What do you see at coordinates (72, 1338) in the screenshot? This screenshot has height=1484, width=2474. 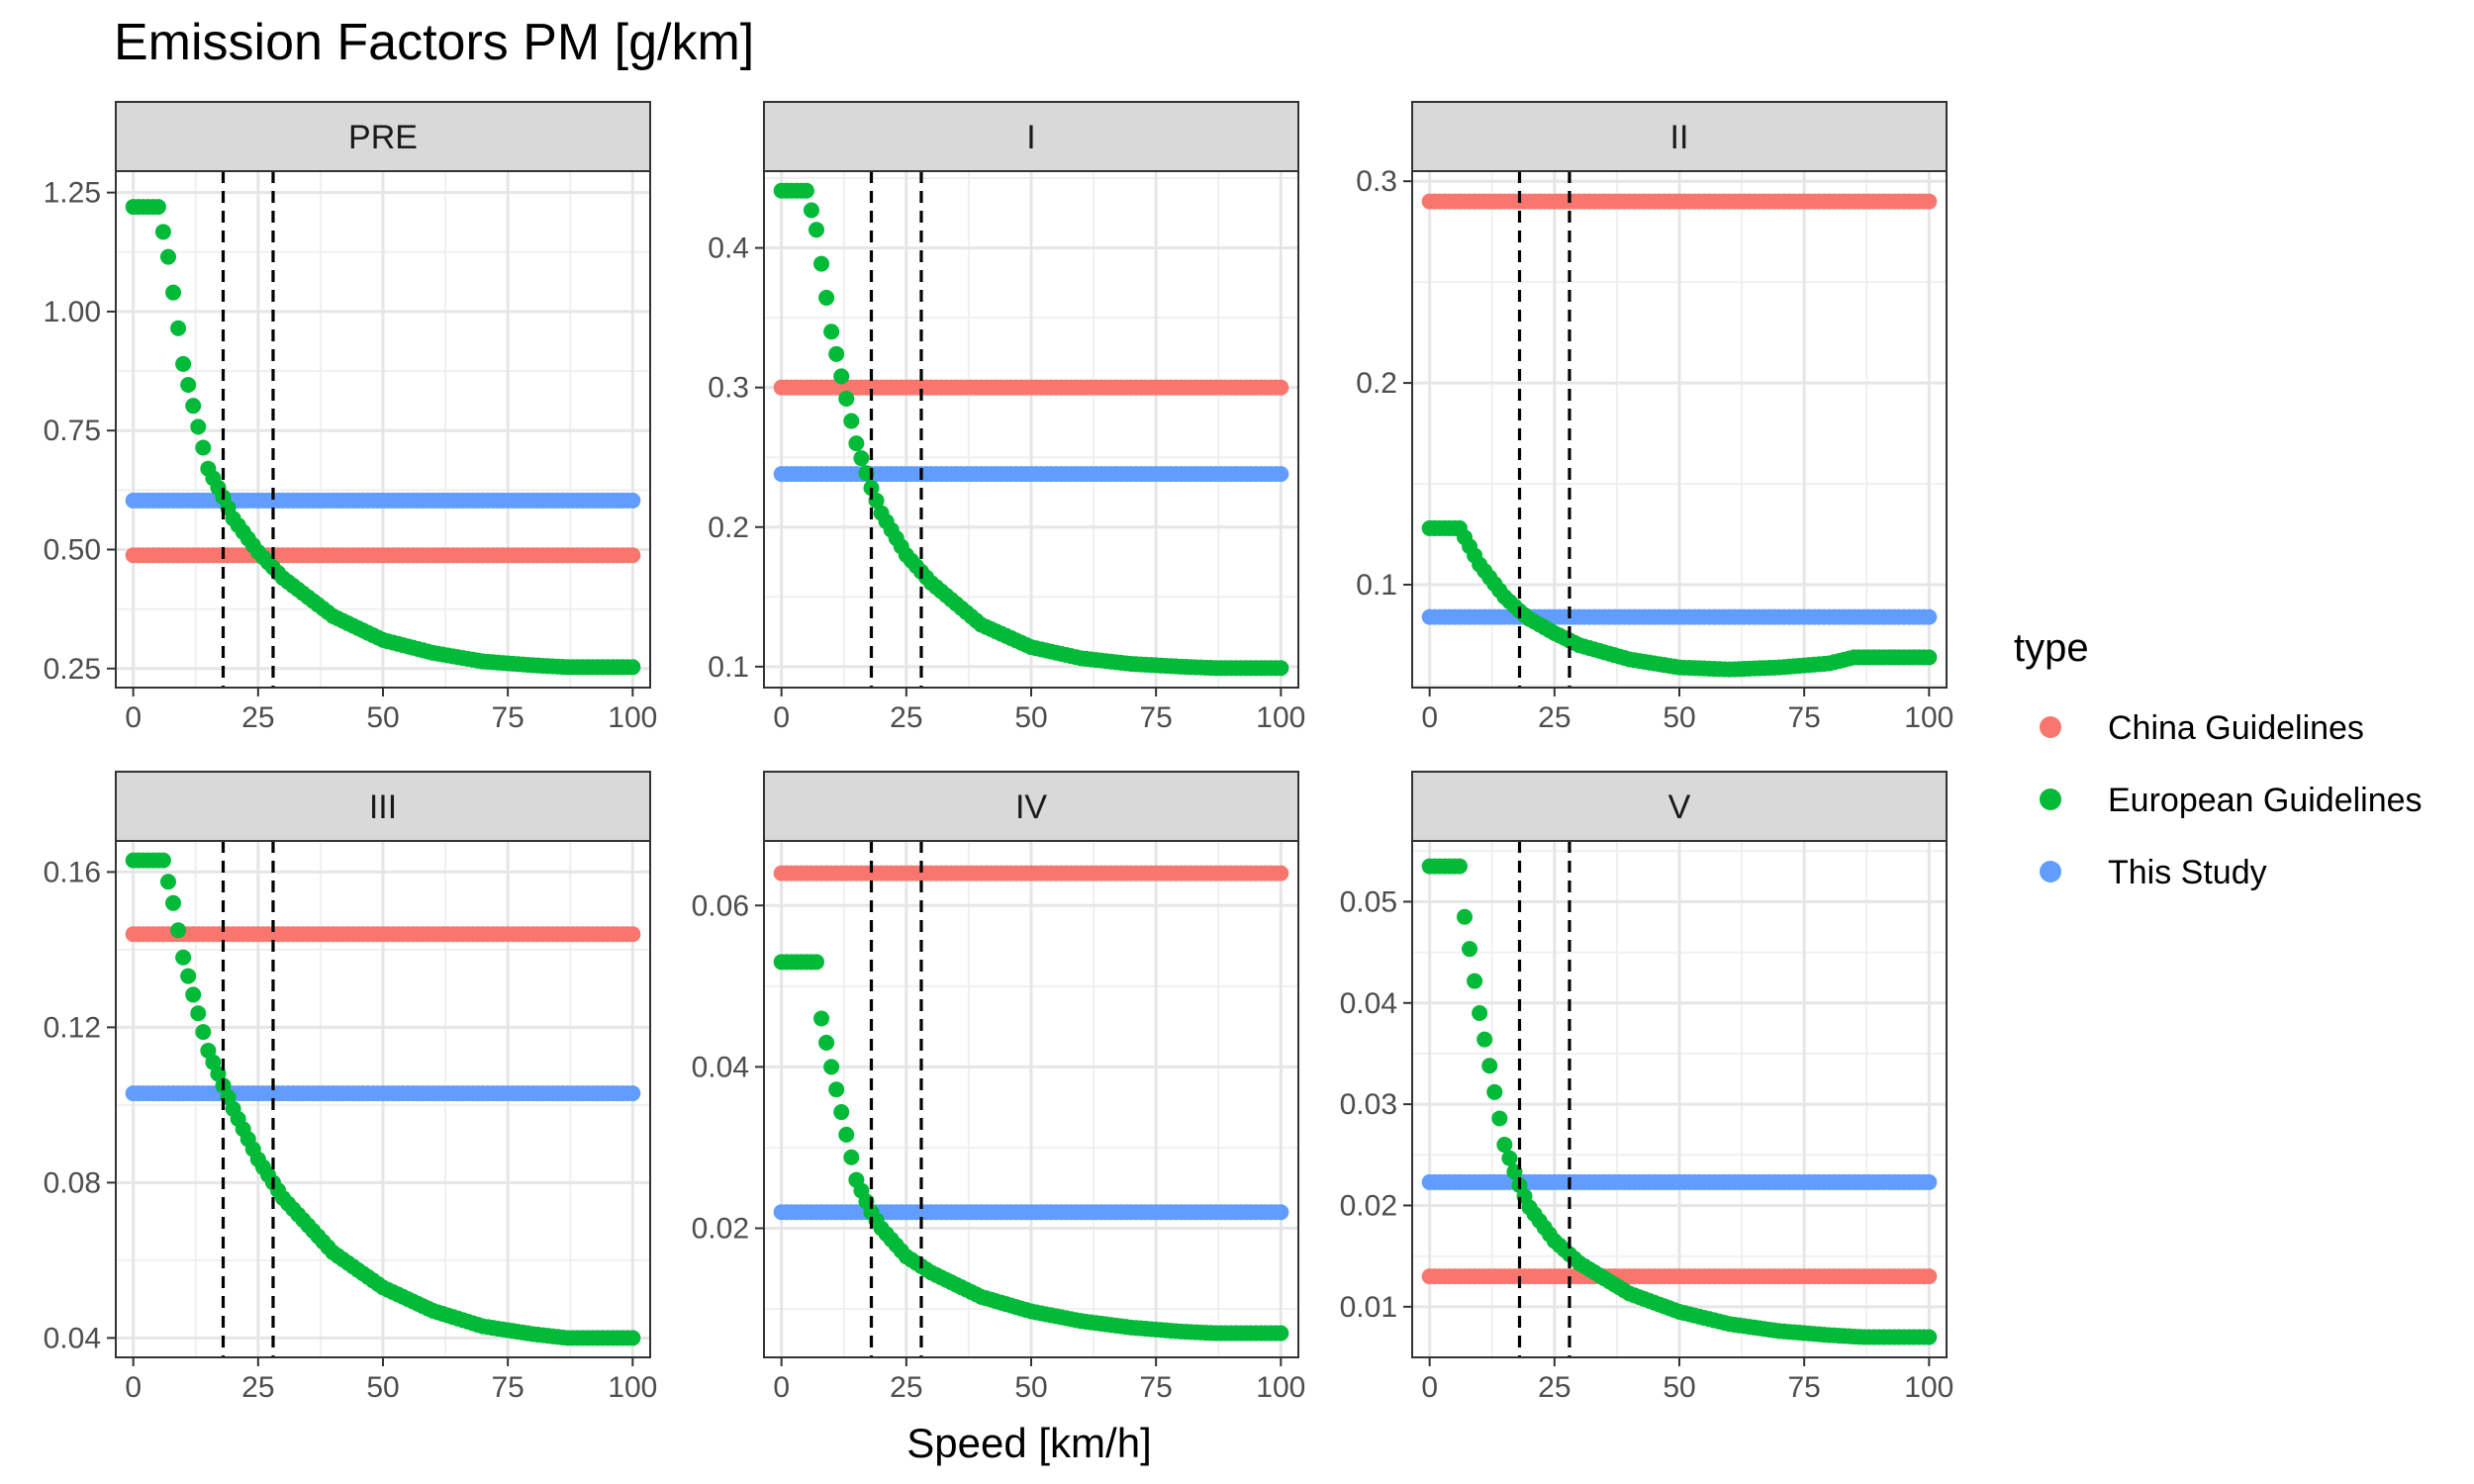 I see `y-tick-label: 0.04` at bounding box center [72, 1338].